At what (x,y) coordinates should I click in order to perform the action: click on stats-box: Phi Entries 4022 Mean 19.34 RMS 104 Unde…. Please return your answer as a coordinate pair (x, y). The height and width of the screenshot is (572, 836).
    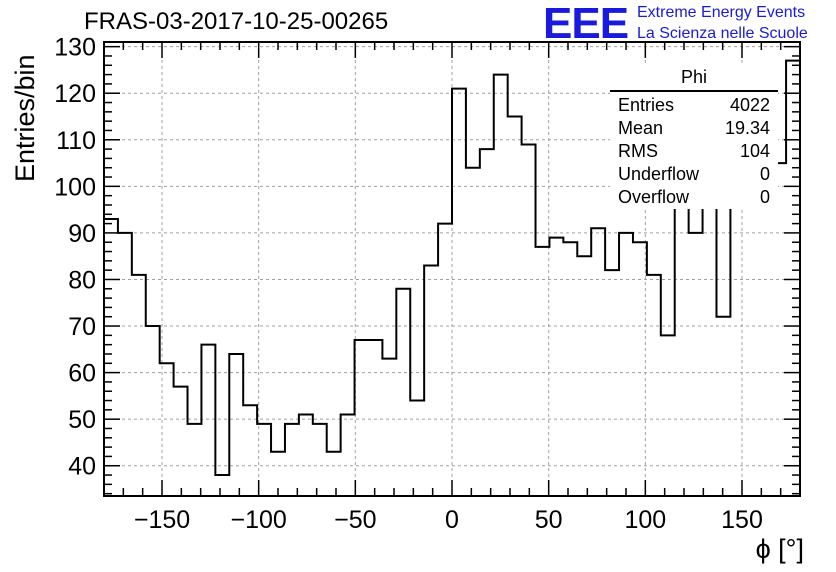
    Looking at the image, I should click on (694, 137).